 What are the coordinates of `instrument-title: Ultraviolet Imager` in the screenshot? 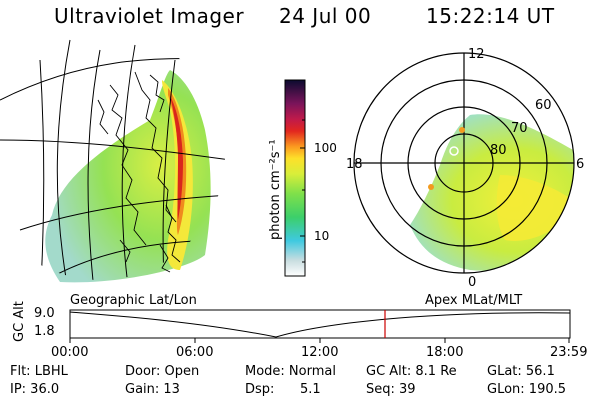 It's located at (149, 16).